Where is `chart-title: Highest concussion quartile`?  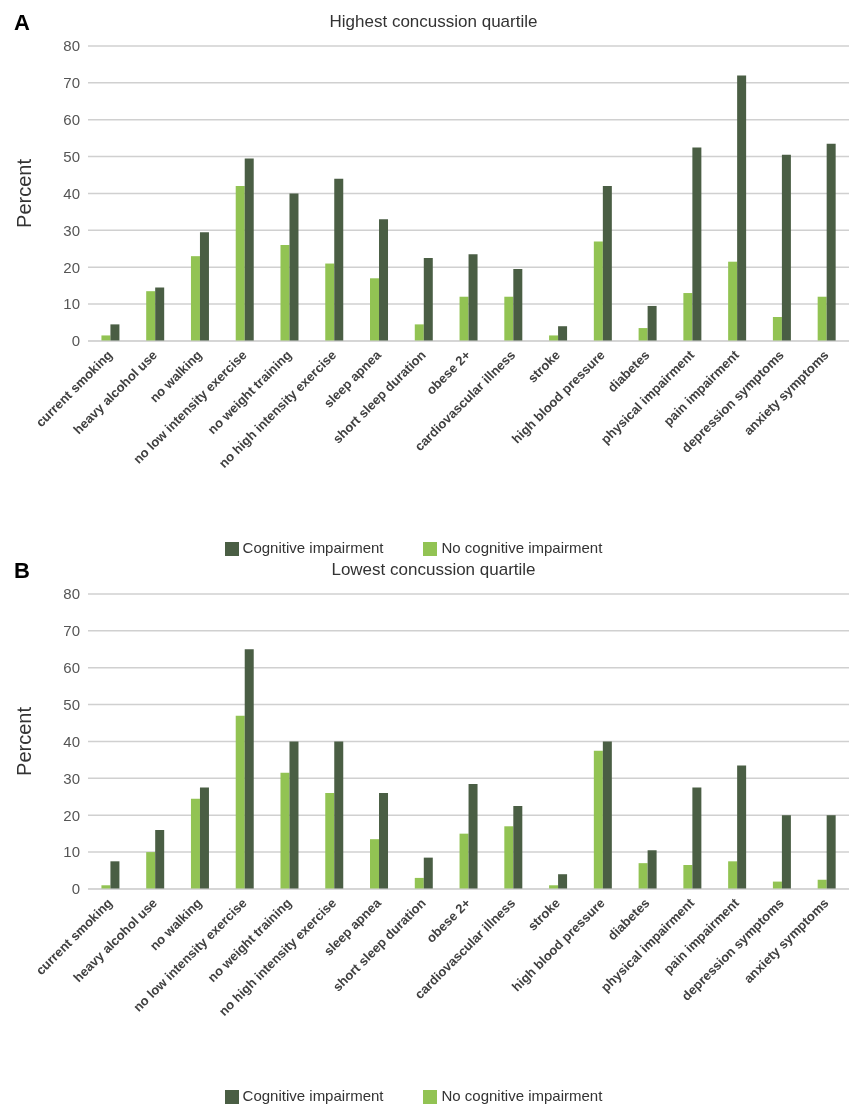 chart-title: Highest concussion quartile is located at coordinates (433, 21).